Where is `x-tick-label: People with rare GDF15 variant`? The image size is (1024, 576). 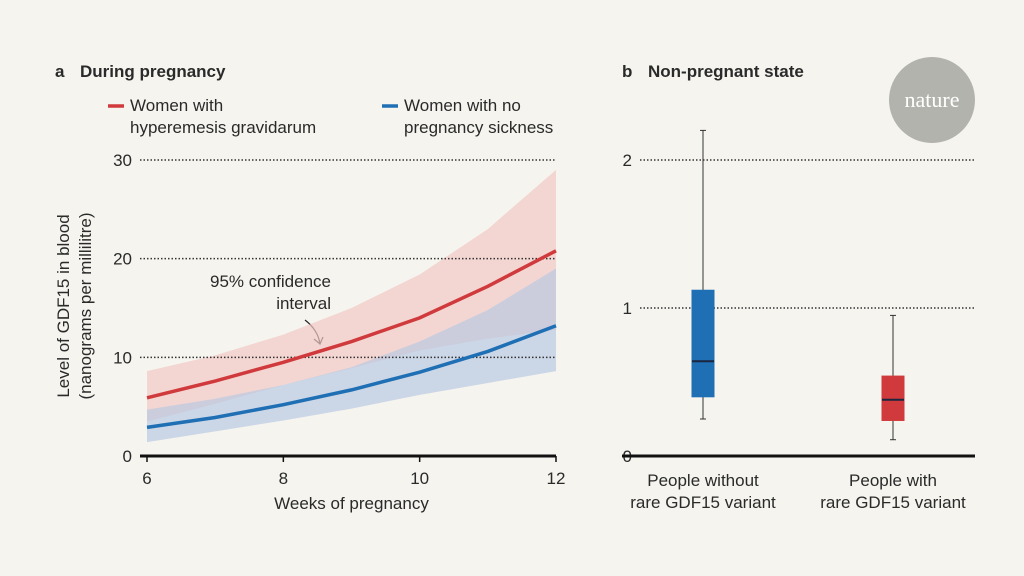
x-tick-label: People with rare GDF15 variant is located at coordinates (893, 491).